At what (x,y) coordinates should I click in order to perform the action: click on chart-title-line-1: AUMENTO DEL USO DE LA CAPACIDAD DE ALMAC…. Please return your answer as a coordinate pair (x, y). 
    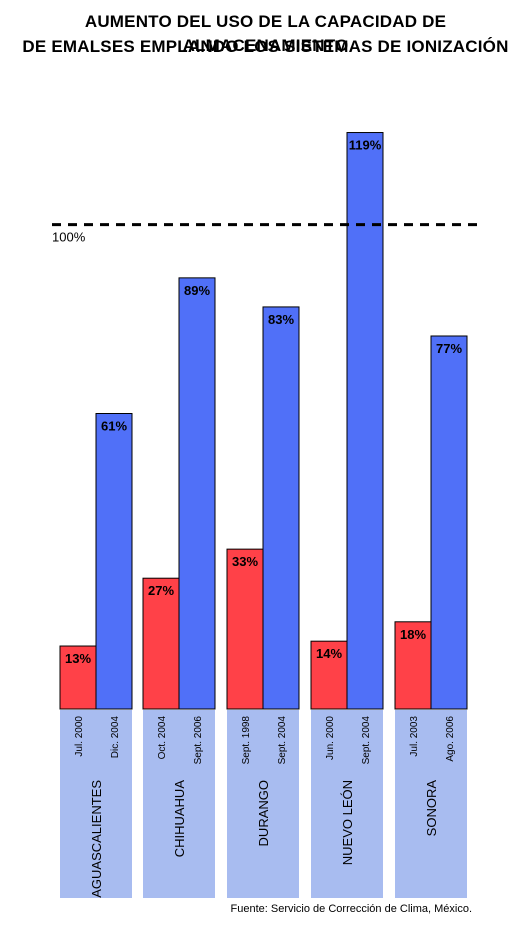
    Looking at the image, I should click on (265, 33).